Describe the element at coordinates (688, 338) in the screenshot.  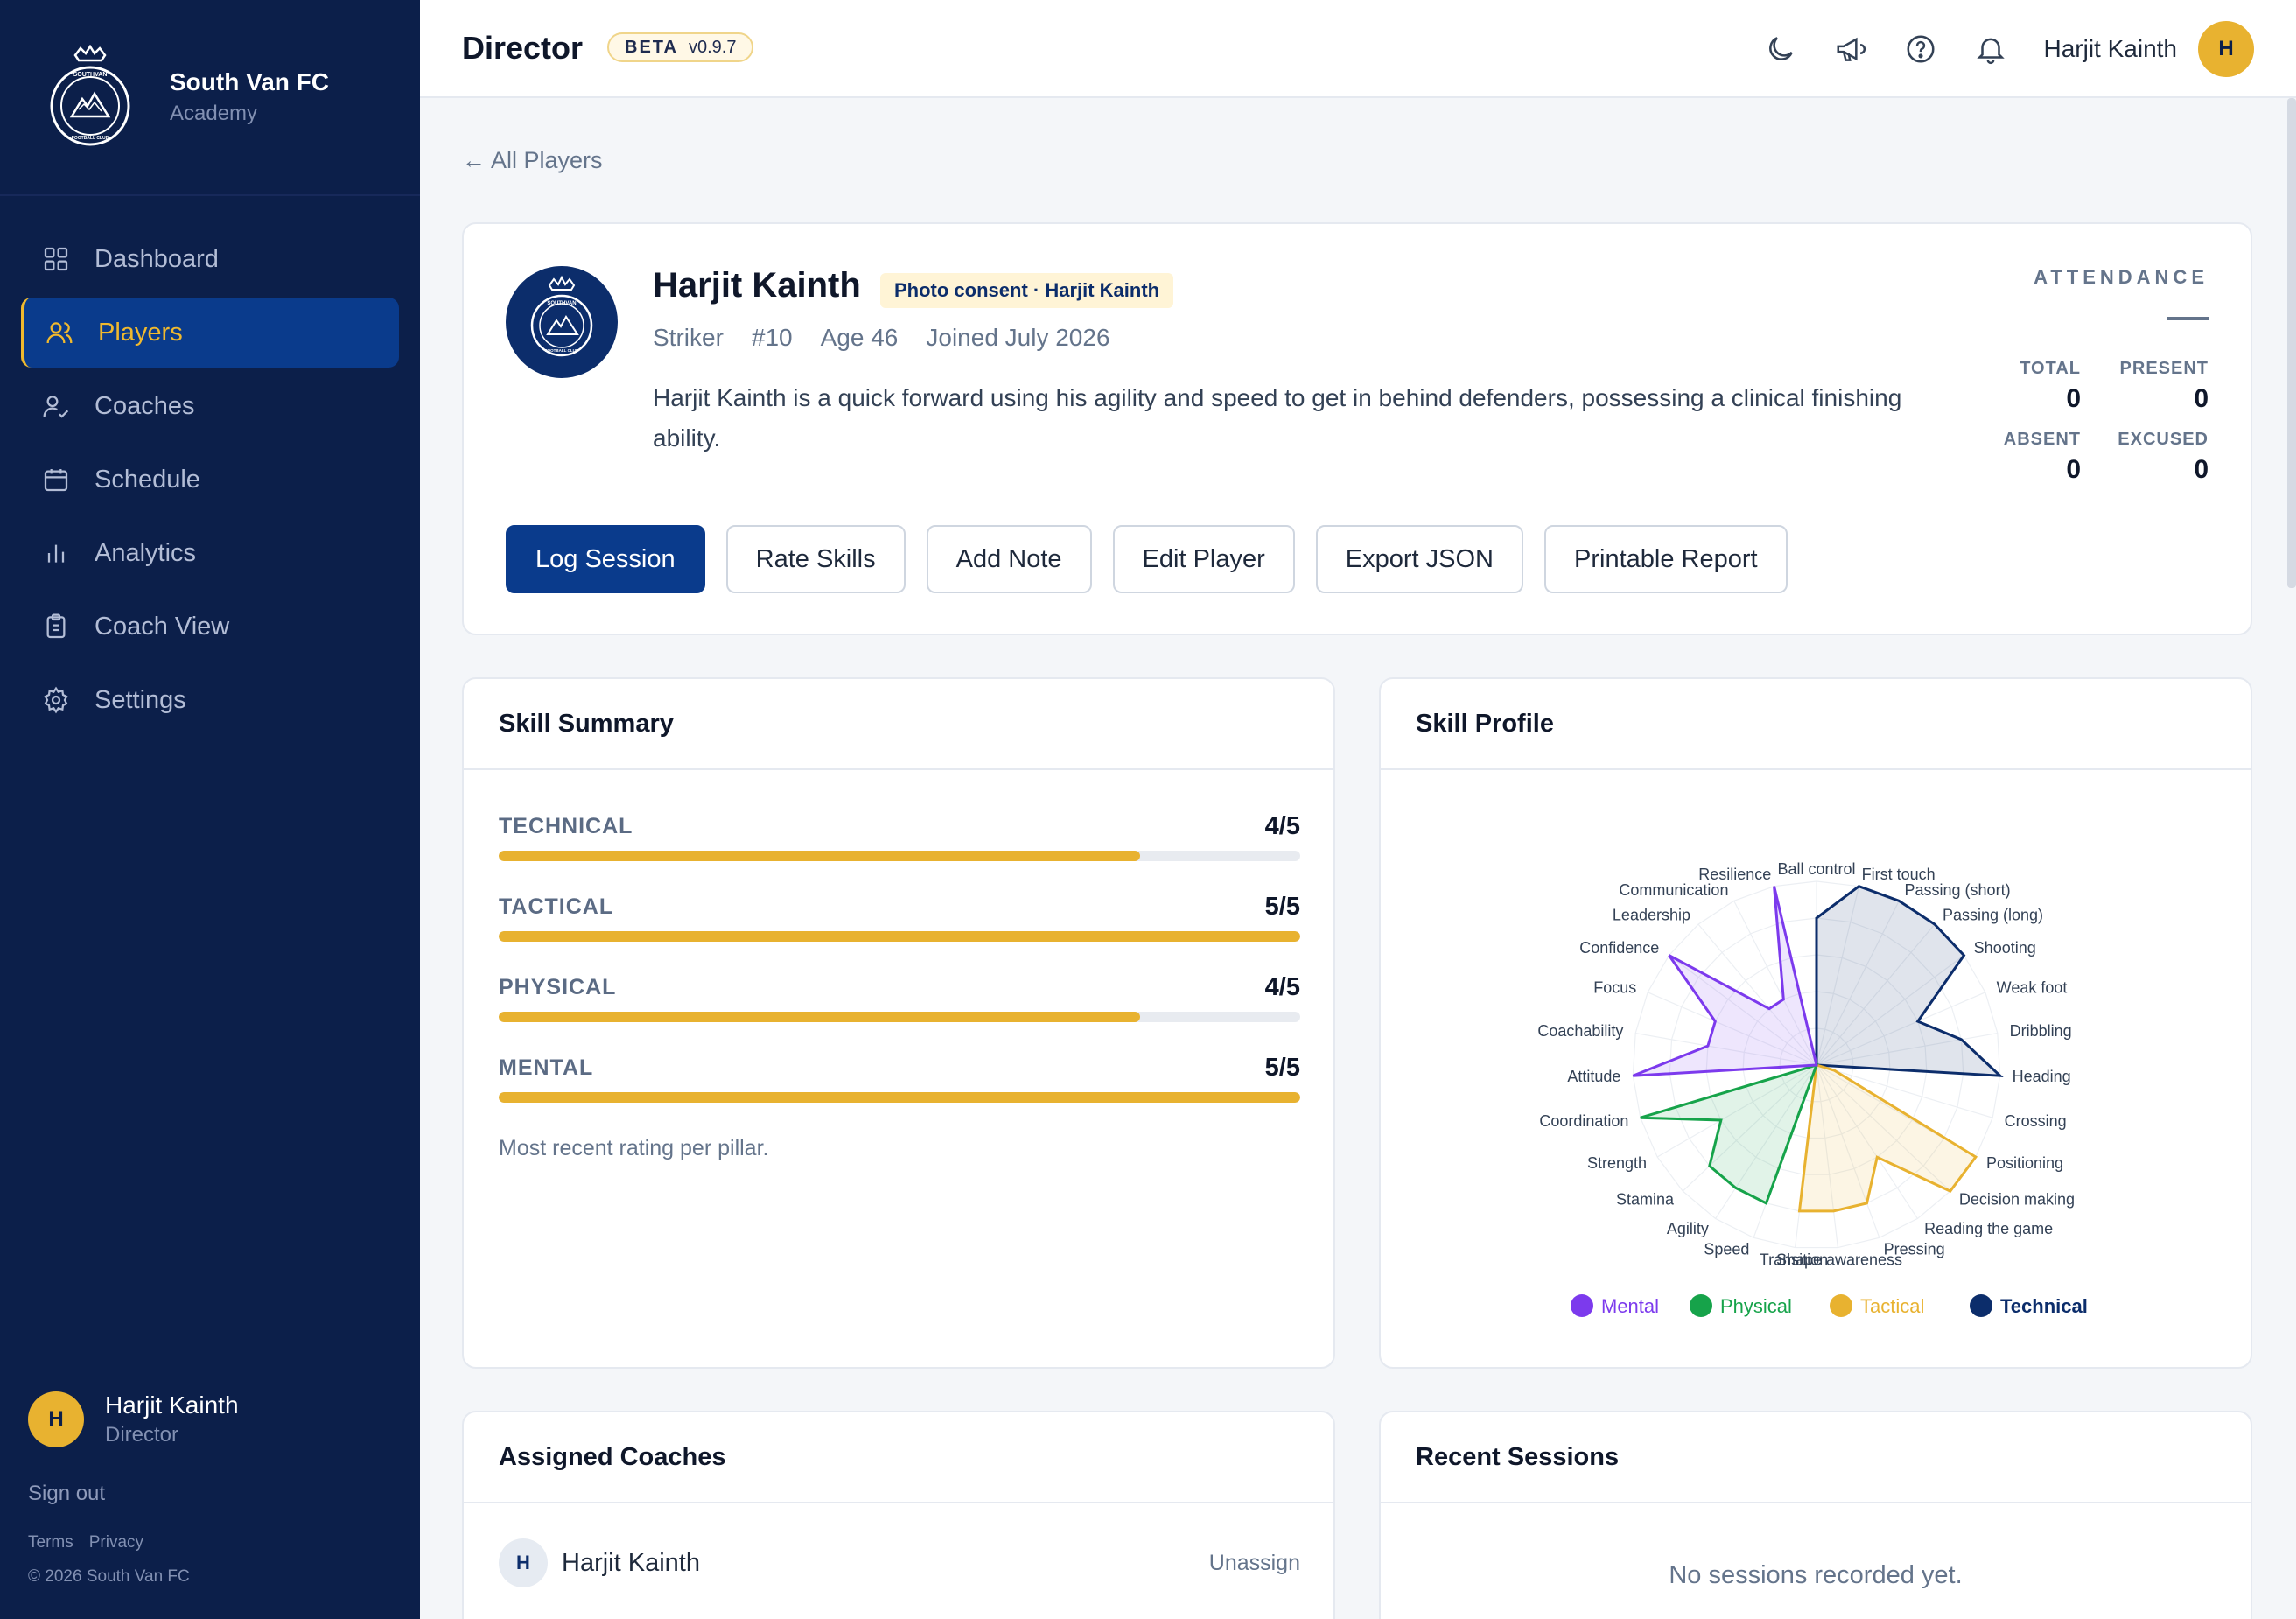
I see `player-position: Striker` at that location.